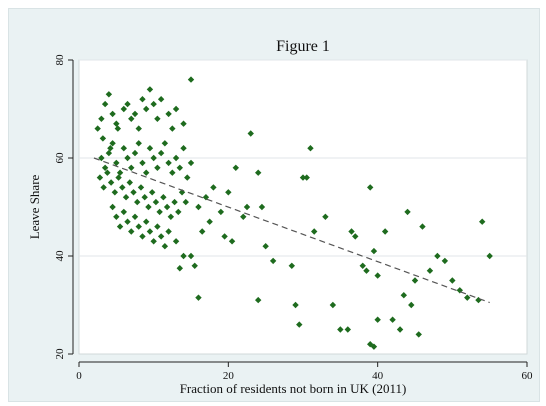  What do you see at coordinates (60, 256) in the screenshot?
I see `y-tick-label: 40` at bounding box center [60, 256].